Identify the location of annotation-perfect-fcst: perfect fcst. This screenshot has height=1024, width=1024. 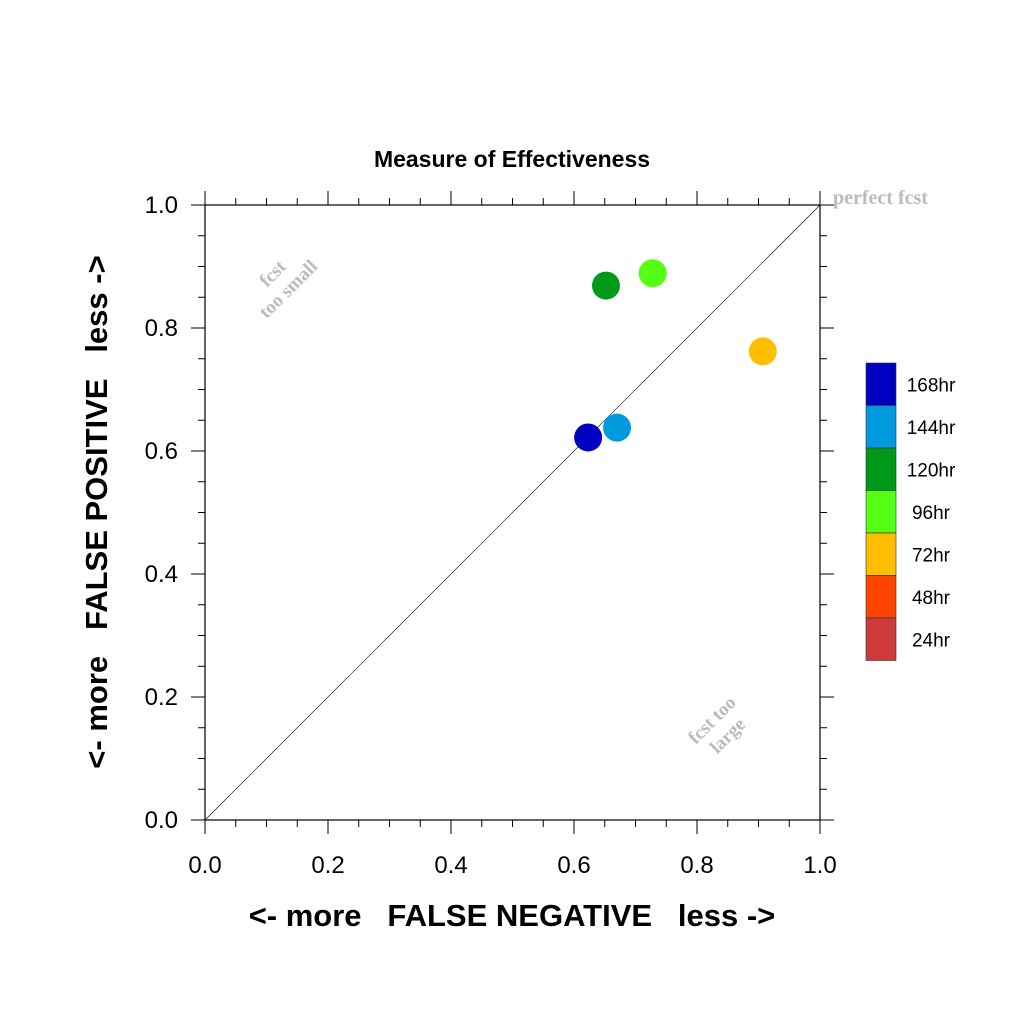
(880, 198).